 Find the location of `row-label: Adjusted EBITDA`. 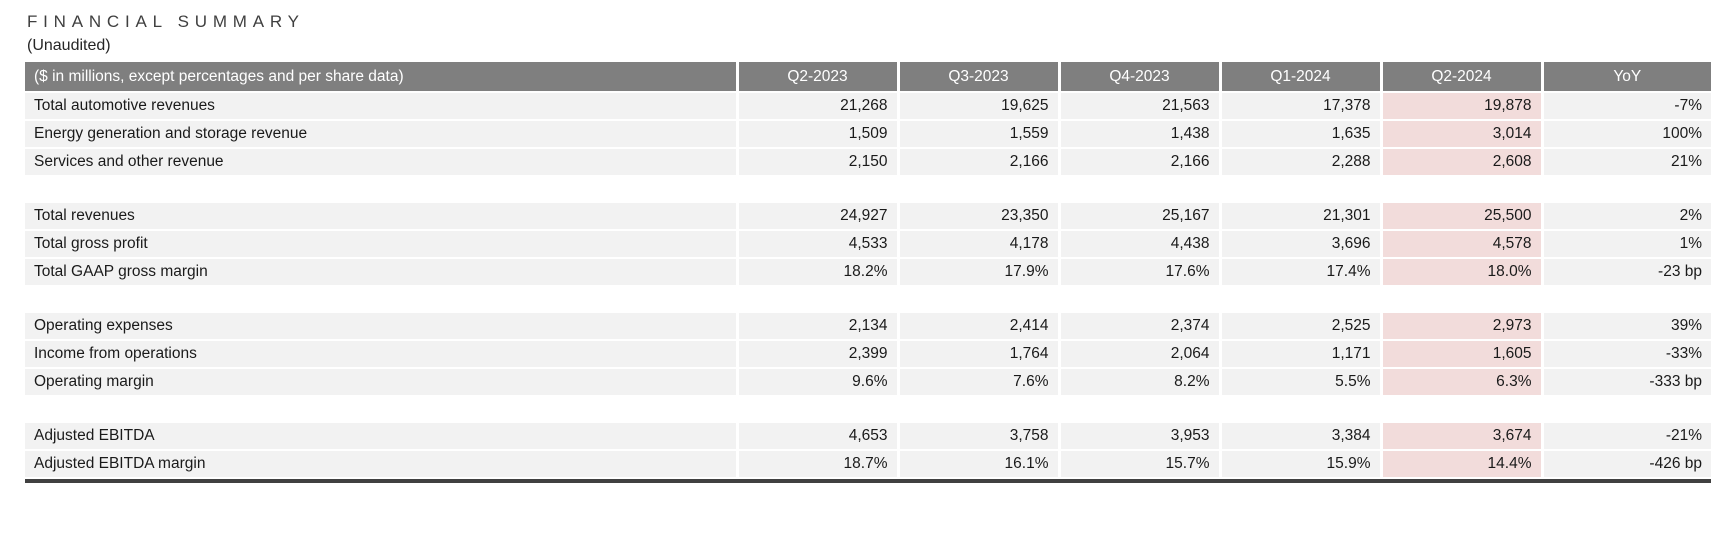

row-label: Adjusted EBITDA is located at coordinates (382, 436).